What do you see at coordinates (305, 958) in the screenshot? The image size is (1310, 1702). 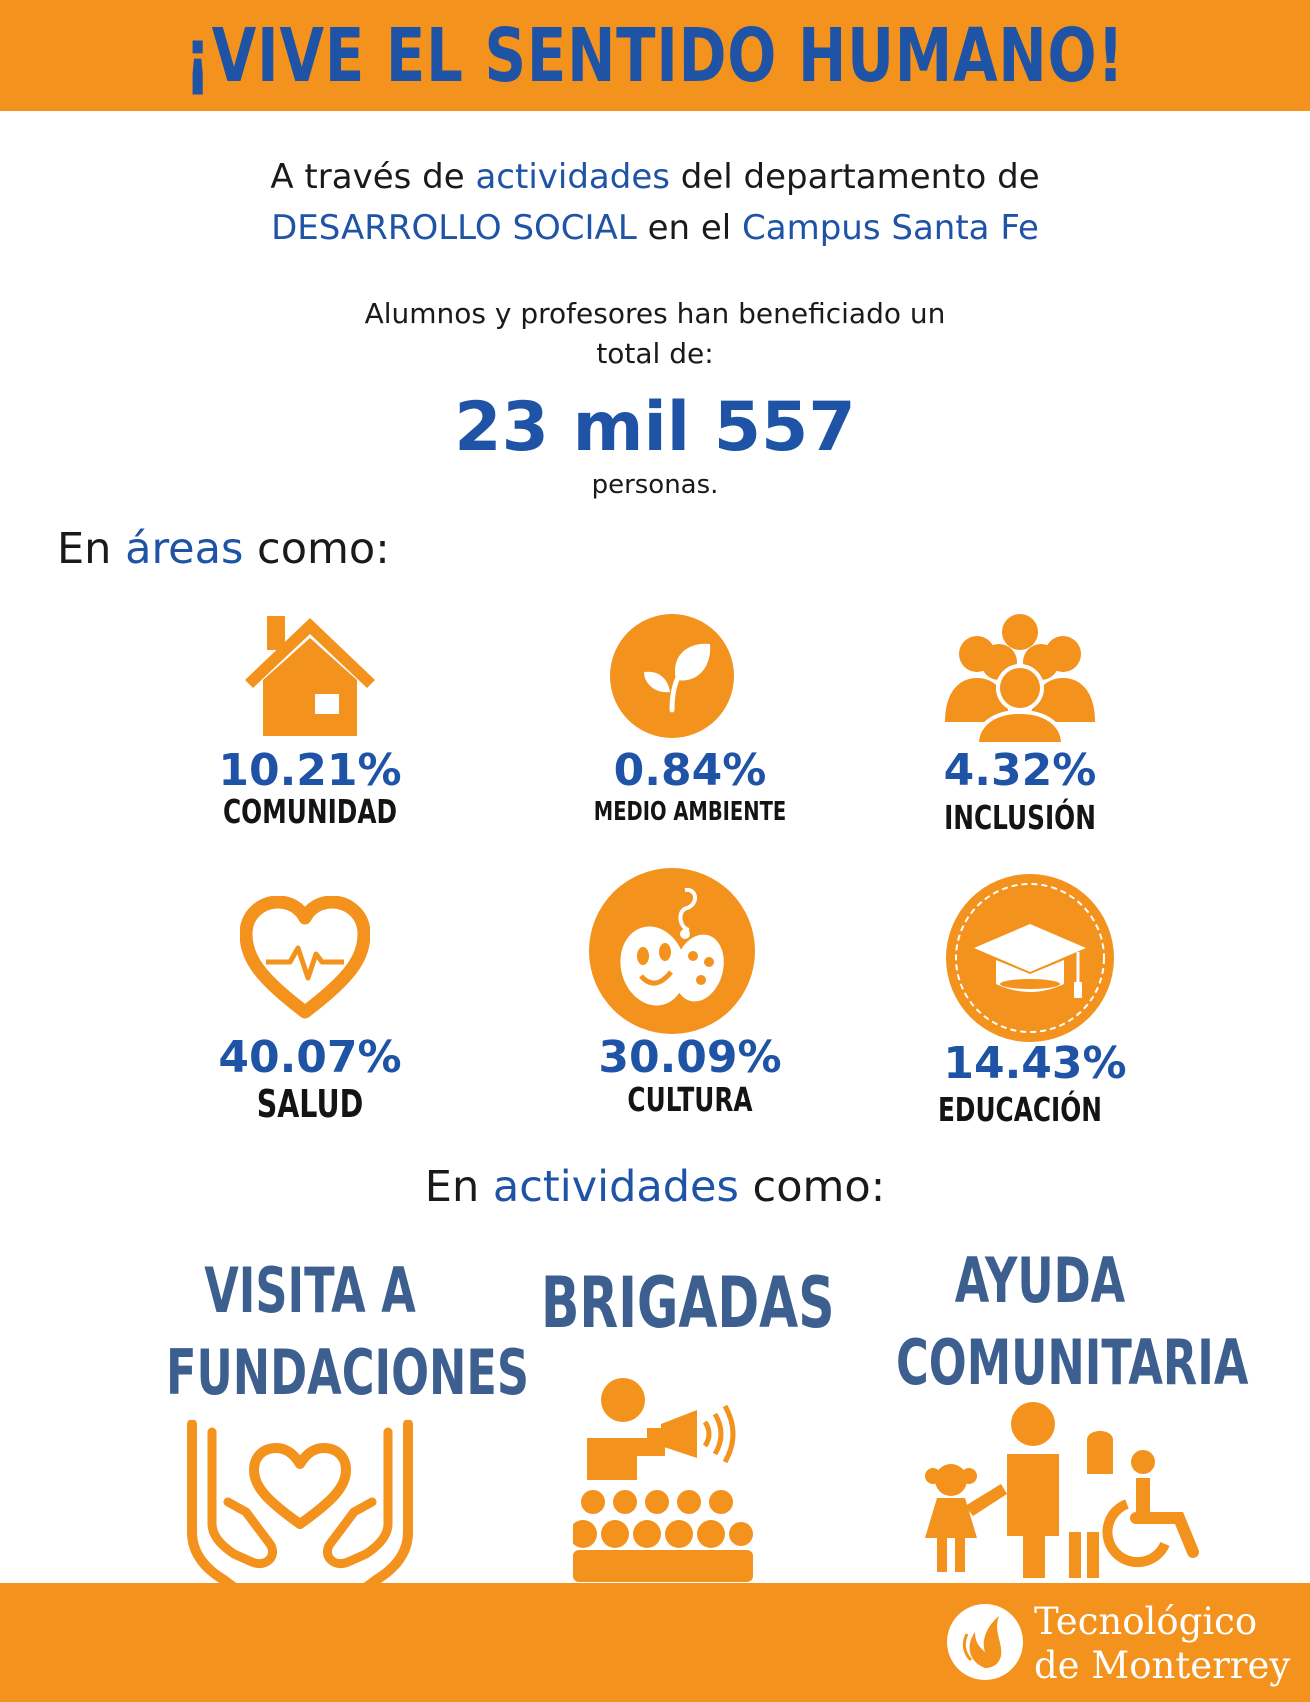 I see `heart-pulse-icon` at bounding box center [305, 958].